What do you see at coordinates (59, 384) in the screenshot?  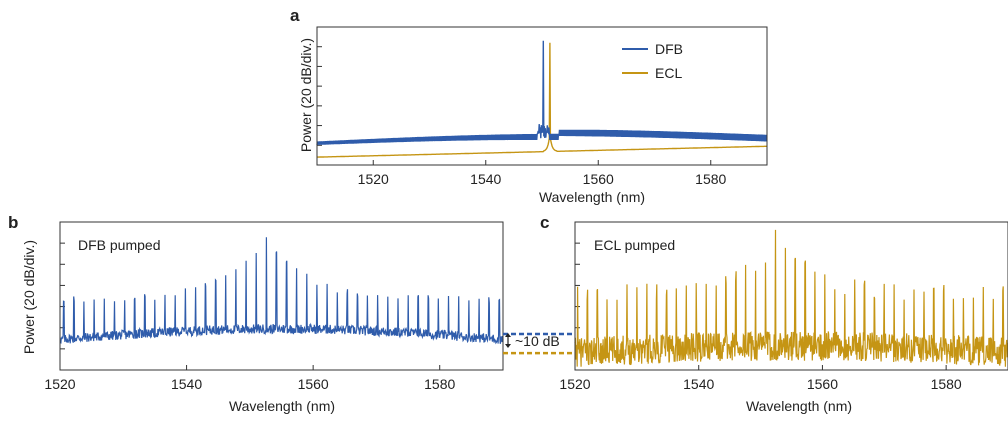 I see `panel-b-xtick-label: 1520` at bounding box center [59, 384].